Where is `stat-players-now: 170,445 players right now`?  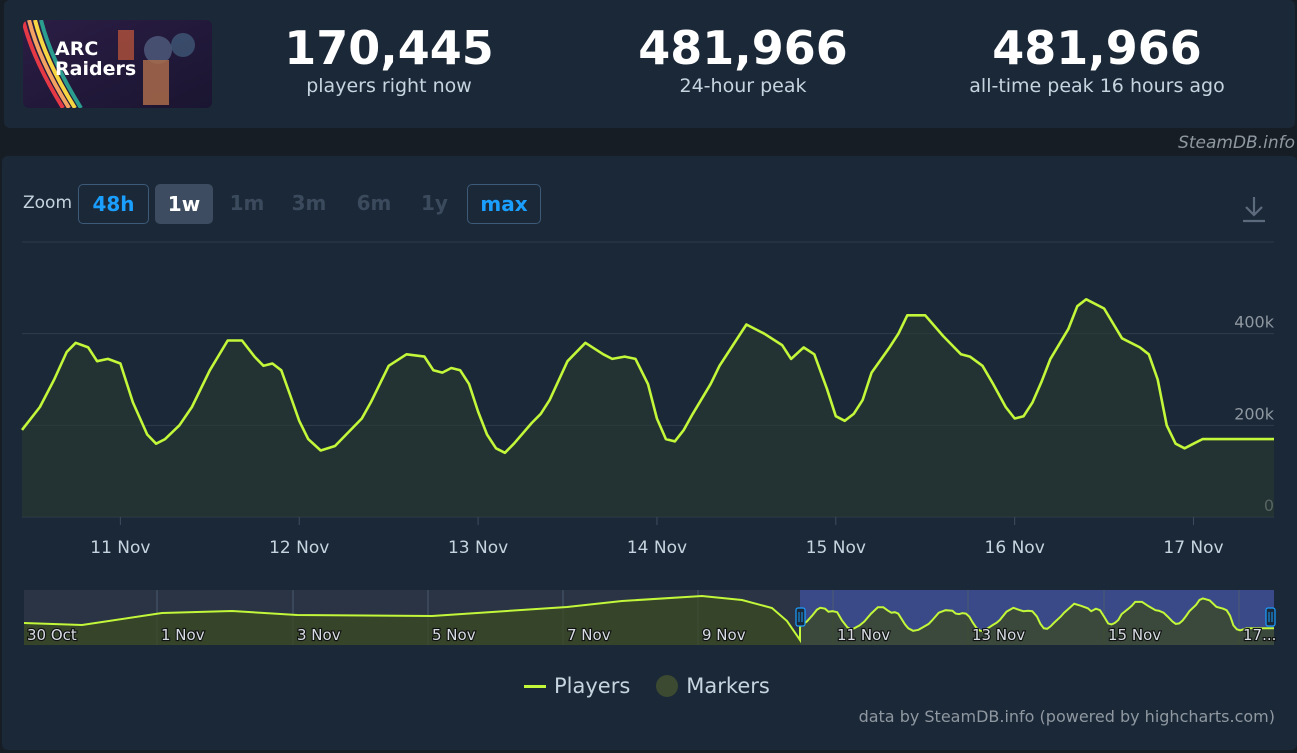
stat-players-now: 170,445 players right now is located at coordinates (389, 60).